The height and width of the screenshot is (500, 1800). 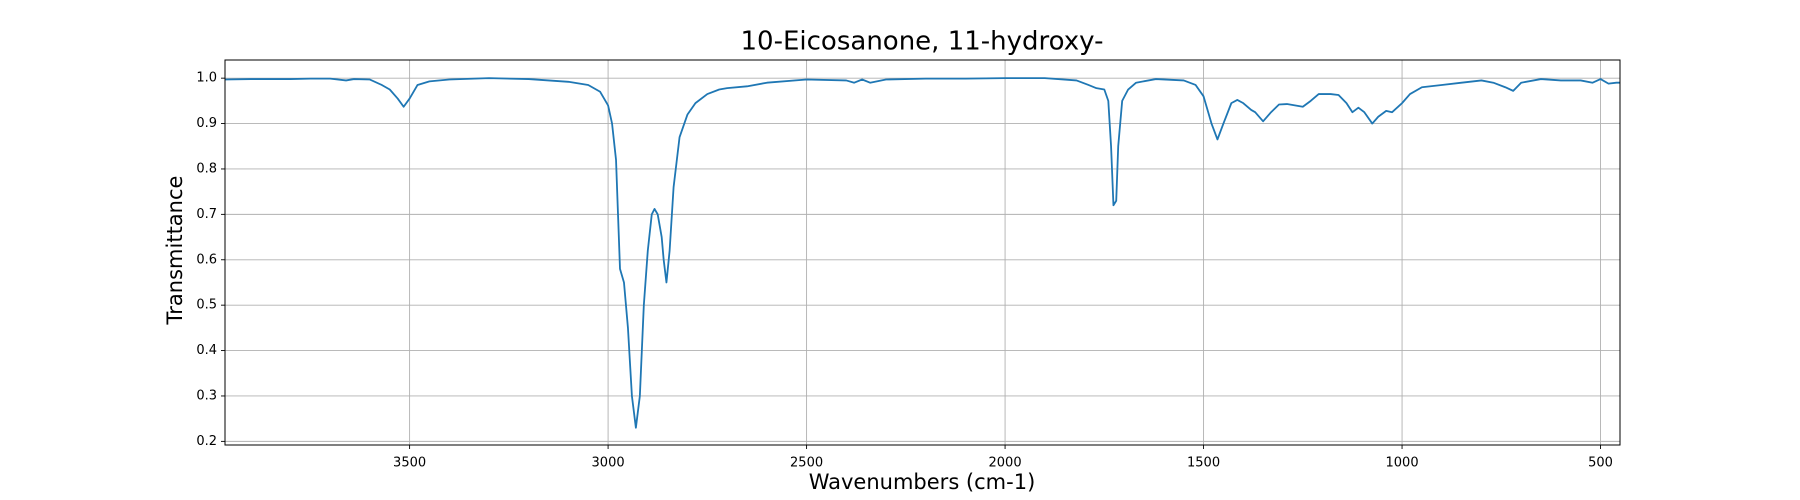 I want to click on y-tick-label: 0.8, so click(x=206, y=168).